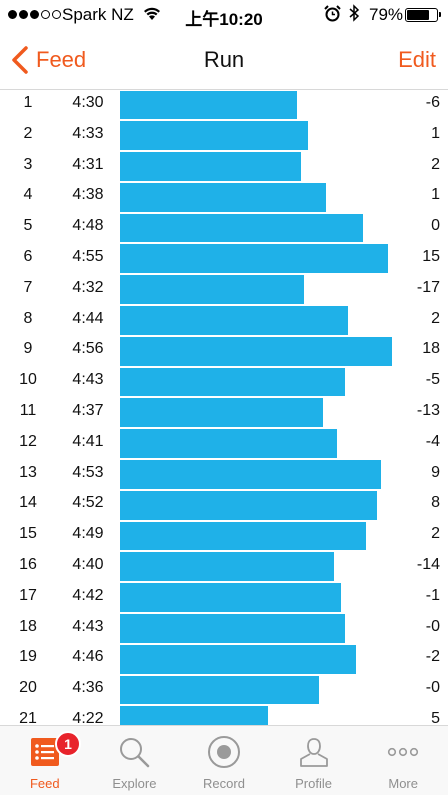 The height and width of the screenshot is (795, 448). What do you see at coordinates (403, 752) in the screenshot?
I see `more-icon` at bounding box center [403, 752].